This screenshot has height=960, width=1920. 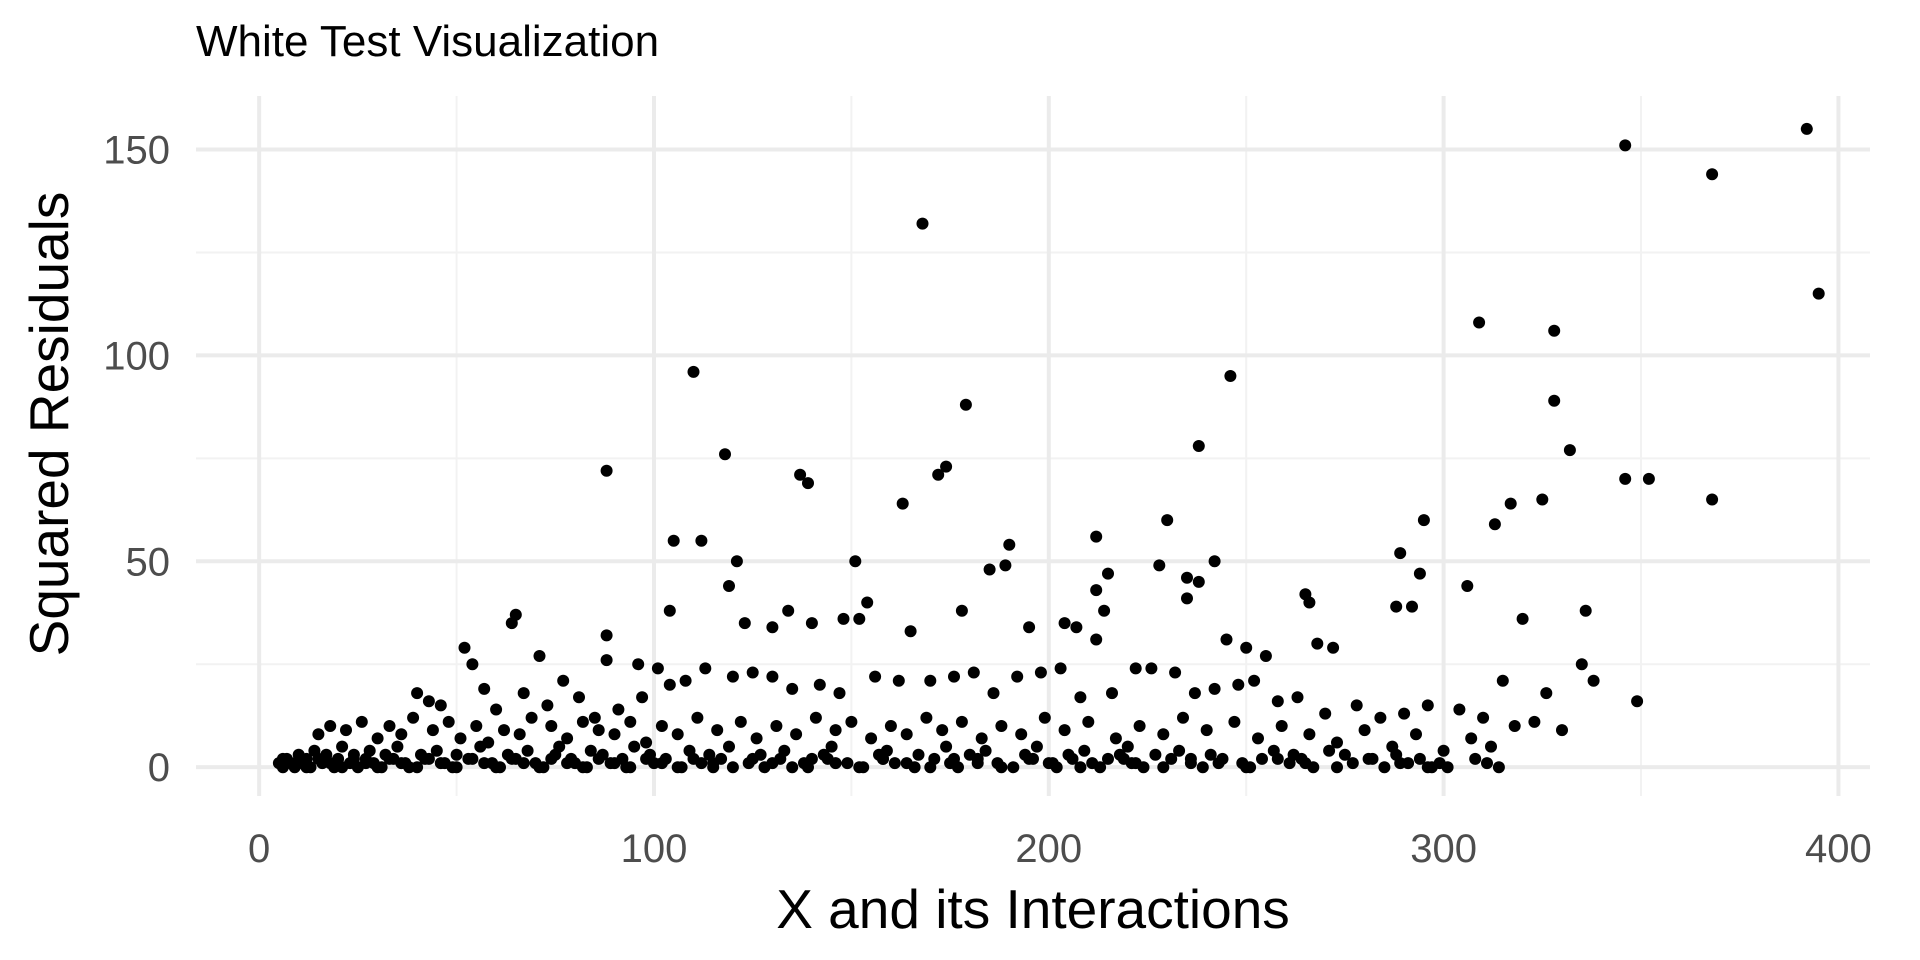 I want to click on x-tick-label: 300, so click(x=1443, y=849).